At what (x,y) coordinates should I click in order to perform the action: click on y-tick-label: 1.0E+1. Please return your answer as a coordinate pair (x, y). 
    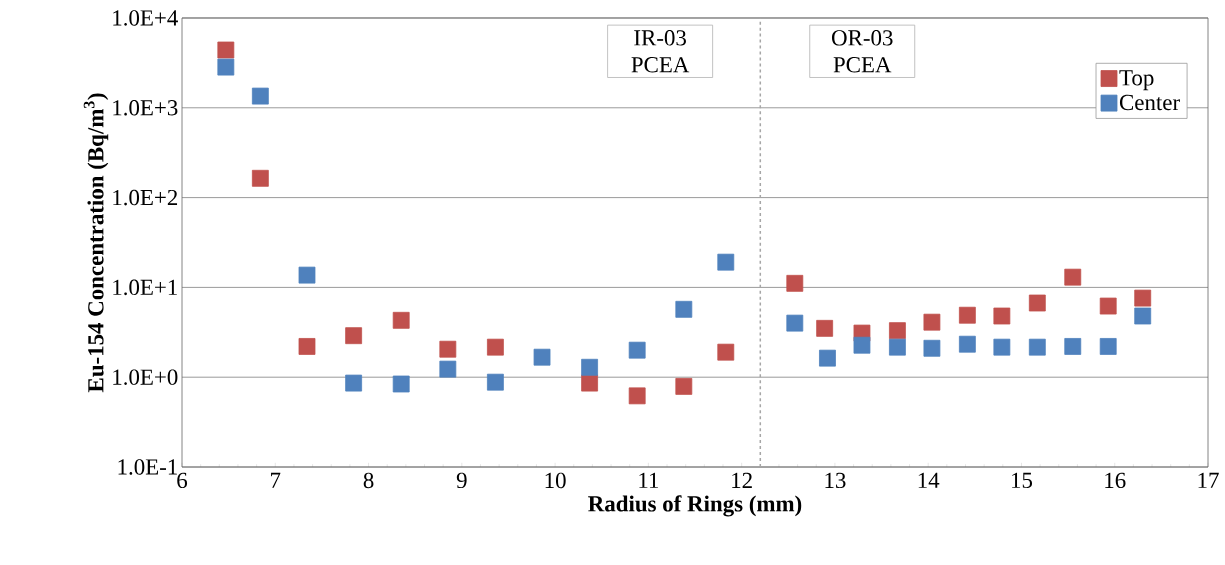
    Looking at the image, I should click on (145, 287).